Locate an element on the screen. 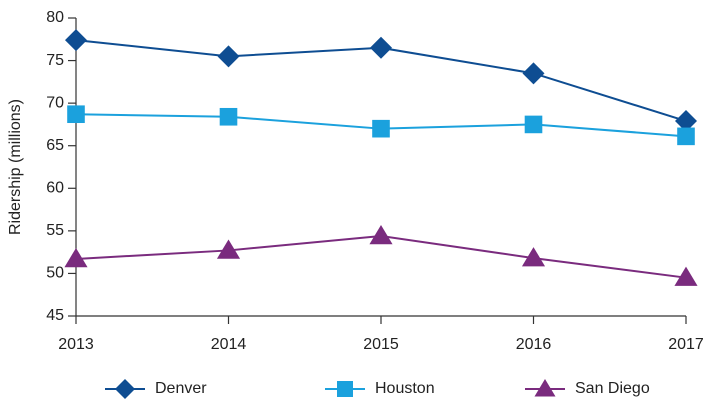  y-tick-label: 80 is located at coordinates (55, 17).